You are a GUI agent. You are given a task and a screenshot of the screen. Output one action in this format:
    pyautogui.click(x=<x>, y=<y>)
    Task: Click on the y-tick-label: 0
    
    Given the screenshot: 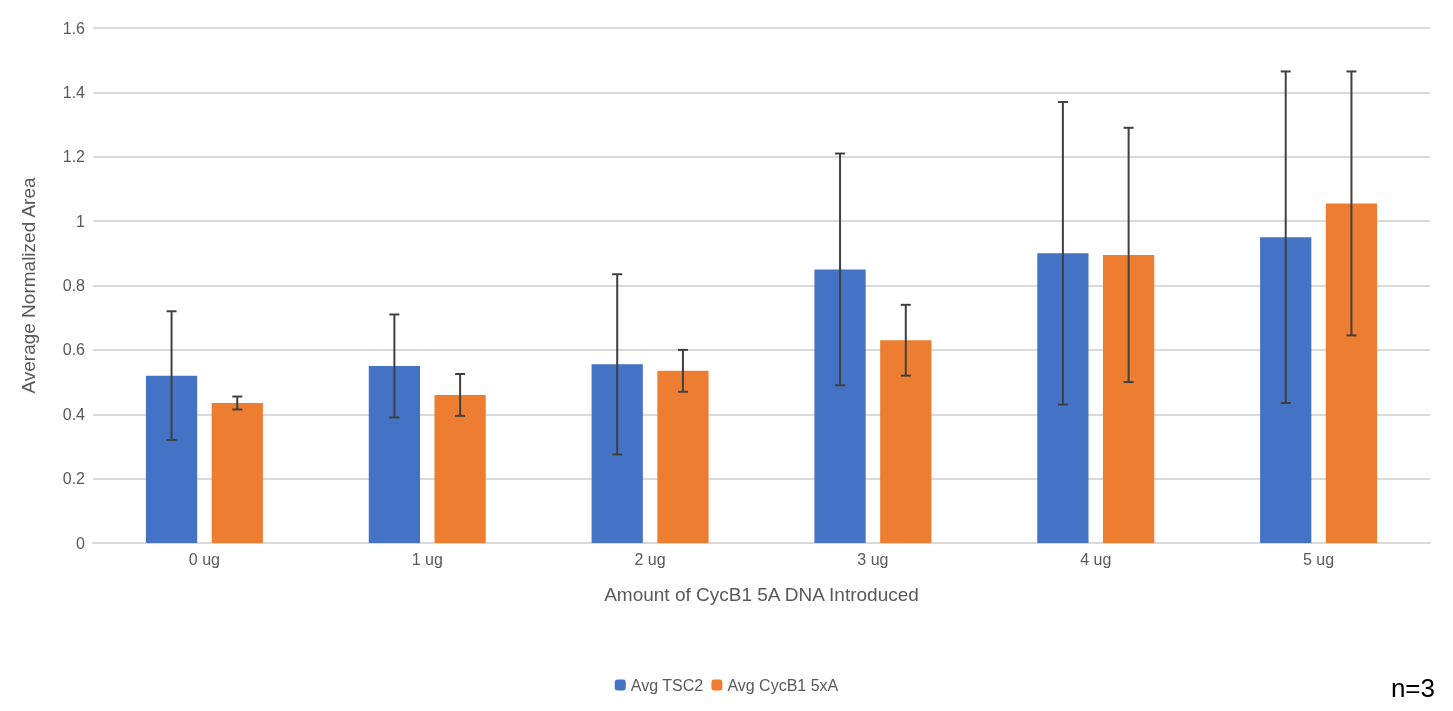 What is the action you would take?
    pyautogui.click(x=81, y=543)
    